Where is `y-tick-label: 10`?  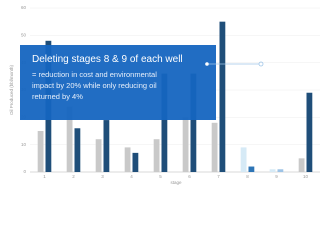 y-tick-label: 10 is located at coordinates (24, 144).